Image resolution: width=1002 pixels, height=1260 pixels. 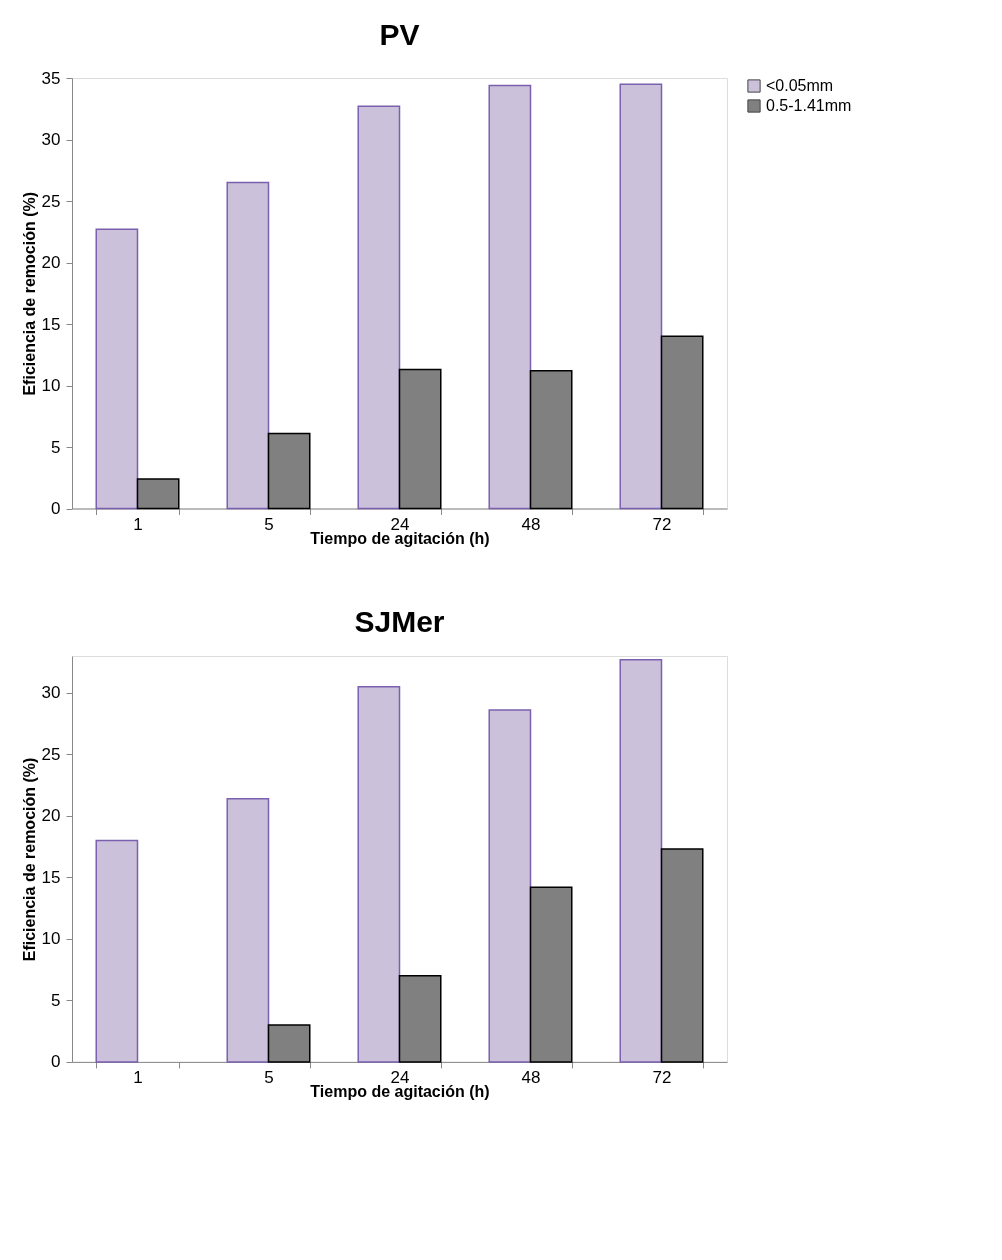 I want to click on chart-title: PV, so click(x=399, y=34).